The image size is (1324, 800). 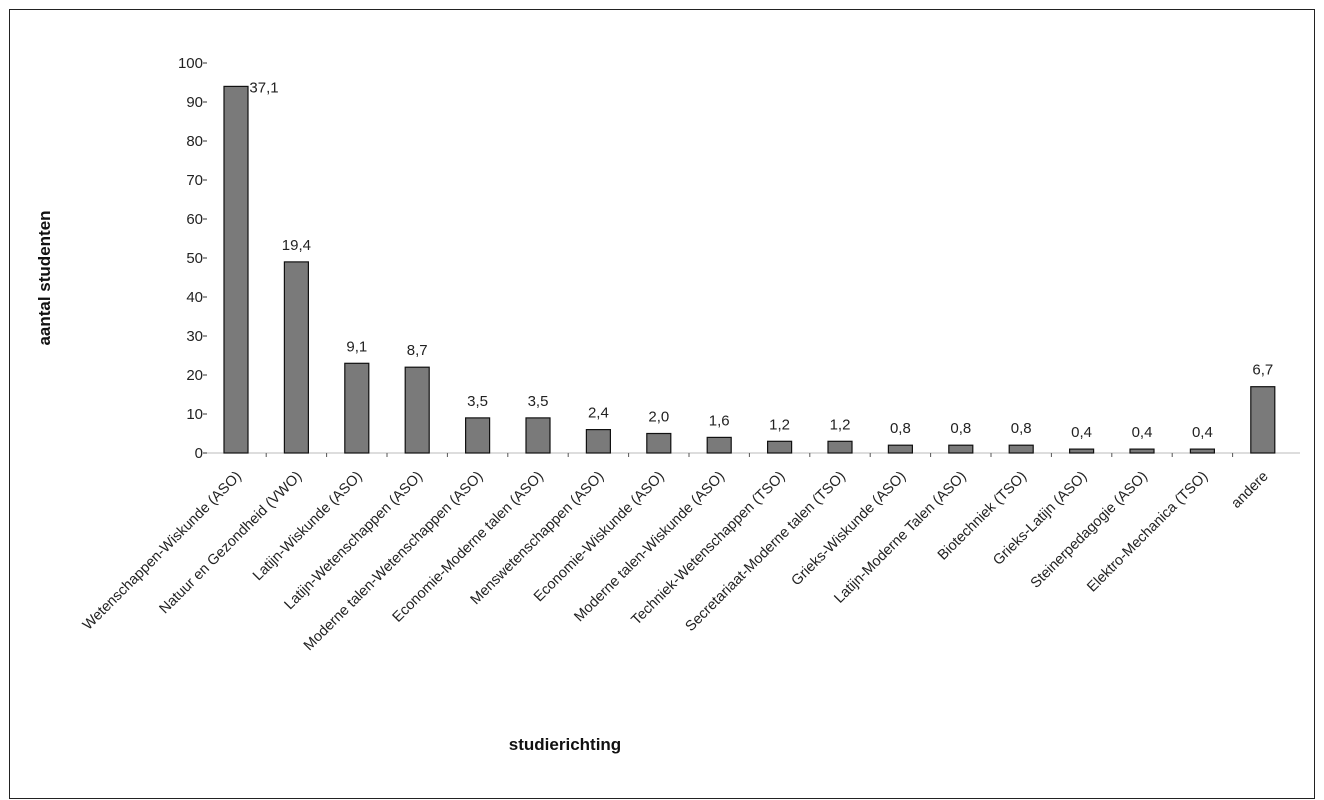 I want to click on y-tick-label: 50, so click(x=194, y=258).